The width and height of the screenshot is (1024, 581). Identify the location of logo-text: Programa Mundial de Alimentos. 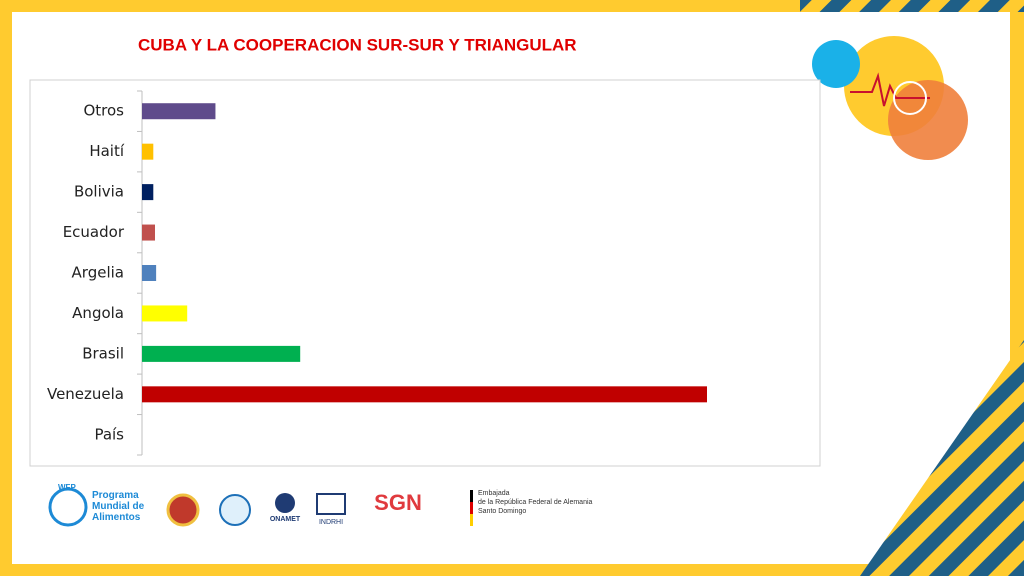
(118, 506).